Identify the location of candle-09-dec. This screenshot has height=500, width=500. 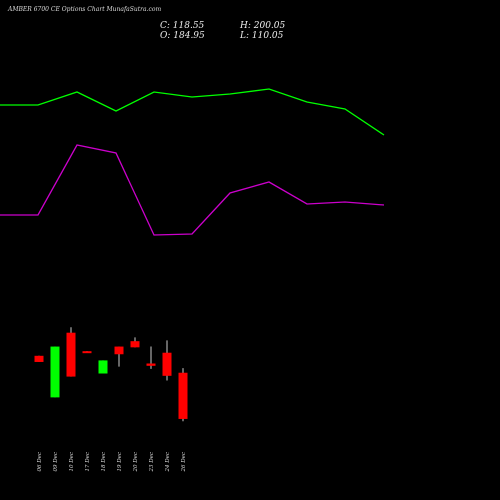
(55, 372).